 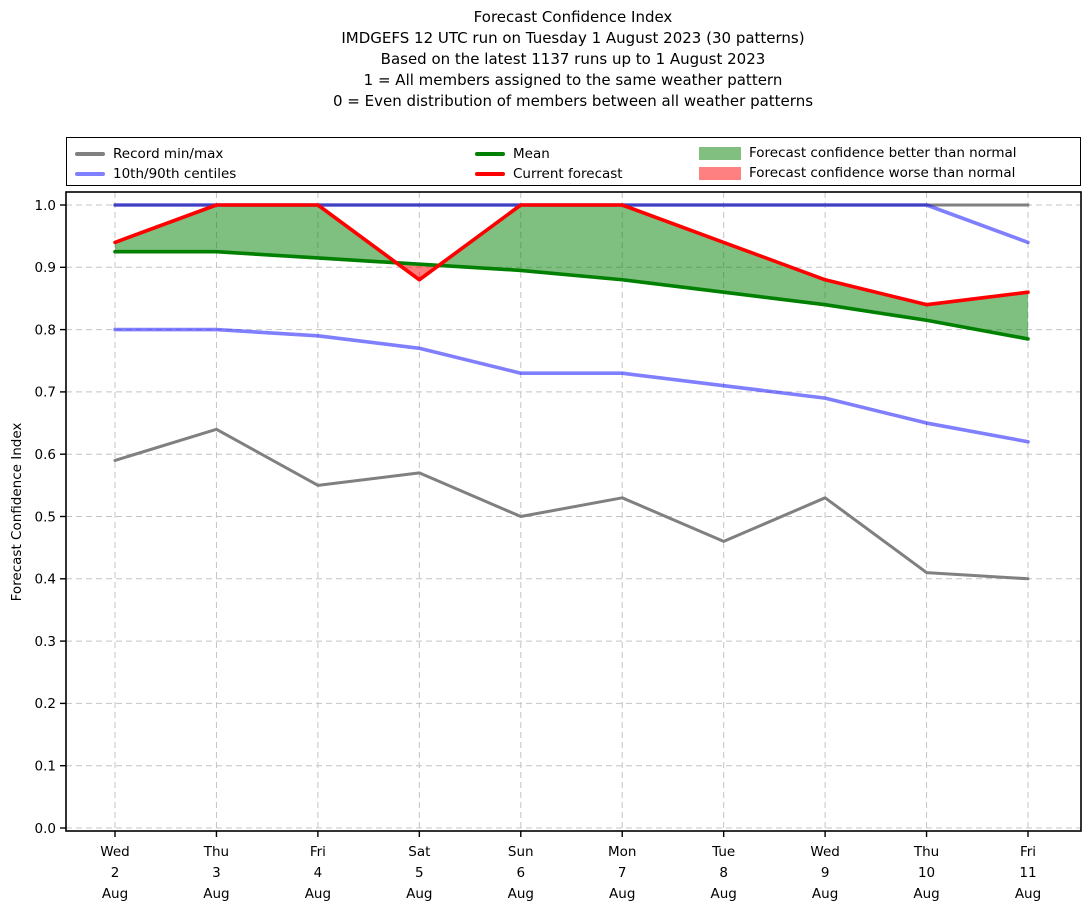 What do you see at coordinates (216, 873) in the screenshot?
I see `x-tick-label: Thu 3 Aug` at bounding box center [216, 873].